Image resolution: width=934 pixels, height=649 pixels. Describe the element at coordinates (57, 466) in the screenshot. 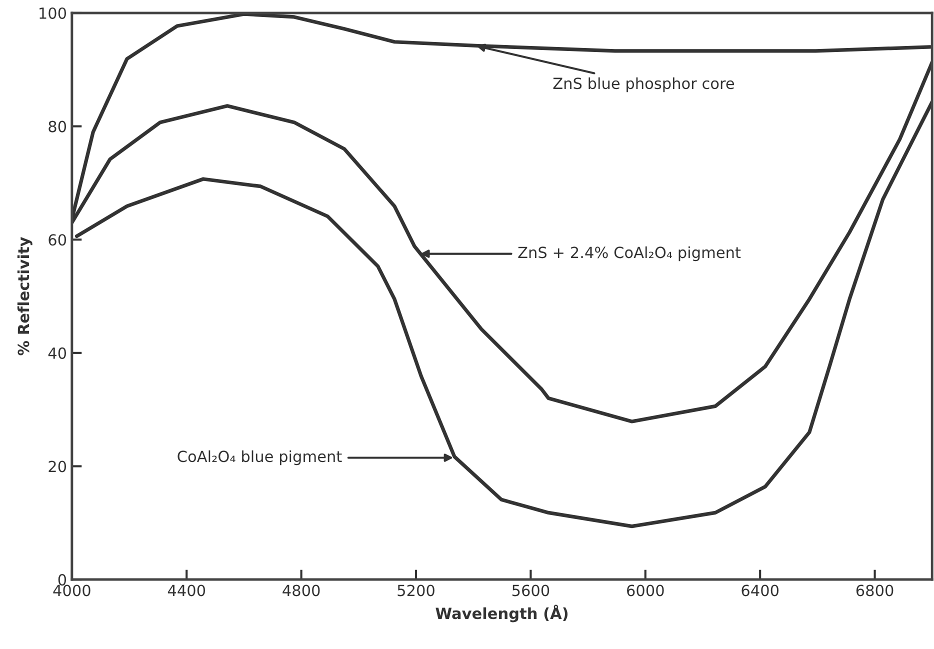

I see `y-tick-label: 20` at that location.